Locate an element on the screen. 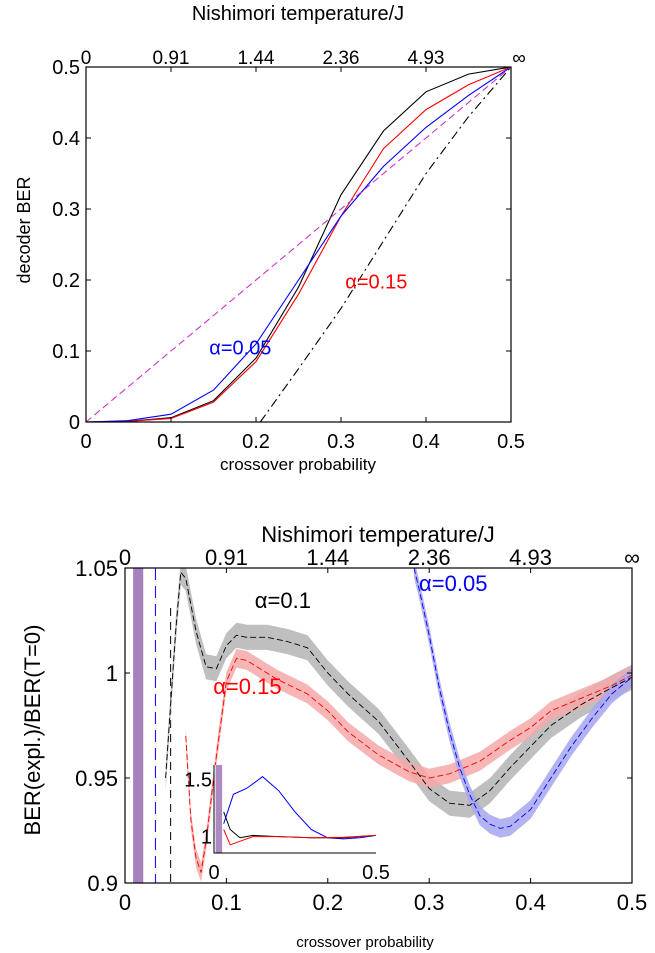  inset-y-tick-label: 1 is located at coordinates (206, 837).